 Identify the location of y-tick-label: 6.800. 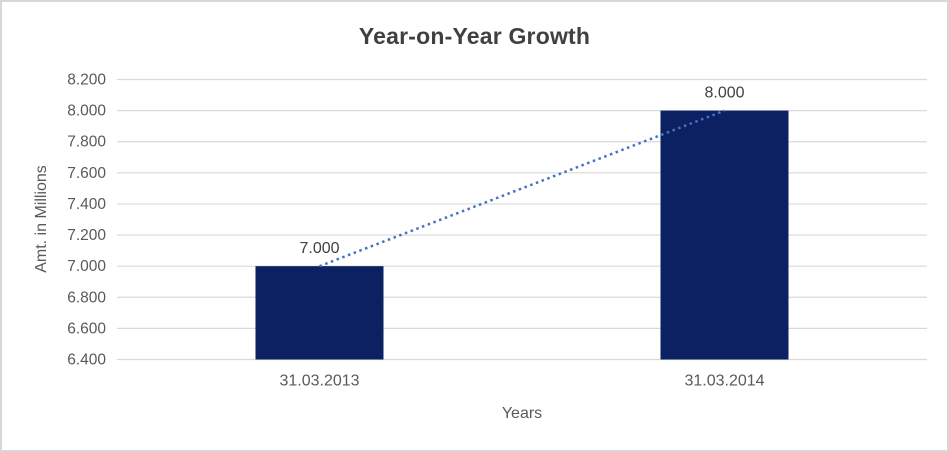
(86, 297).